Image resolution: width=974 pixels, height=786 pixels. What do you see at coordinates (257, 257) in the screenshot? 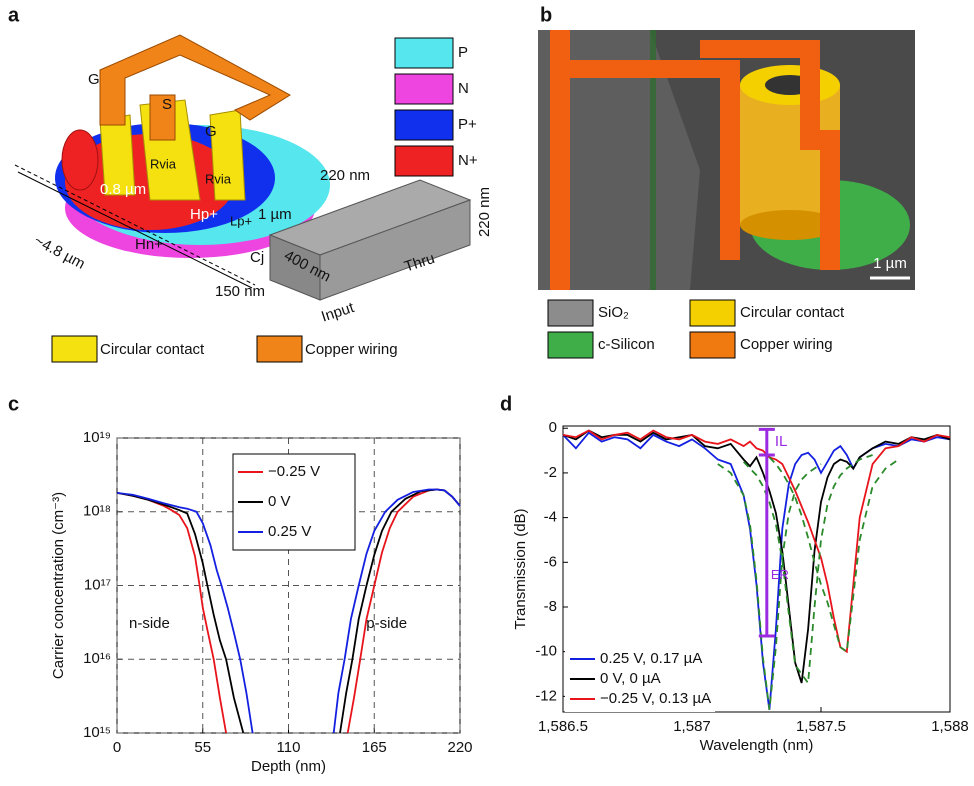
I see `capacitance-label: Cj` at bounding box center [257, 257].